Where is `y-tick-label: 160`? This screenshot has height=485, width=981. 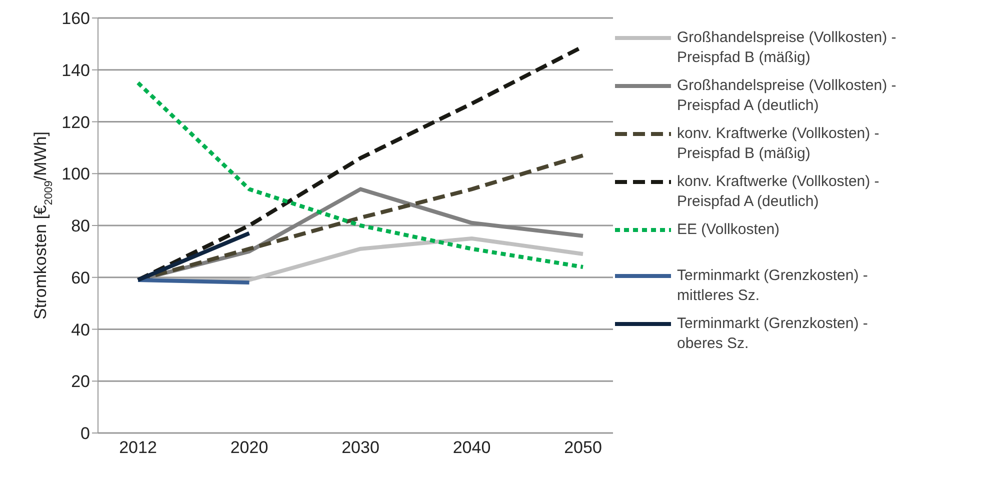
y-tick-label: 160 is located at coordinates (76, 18).